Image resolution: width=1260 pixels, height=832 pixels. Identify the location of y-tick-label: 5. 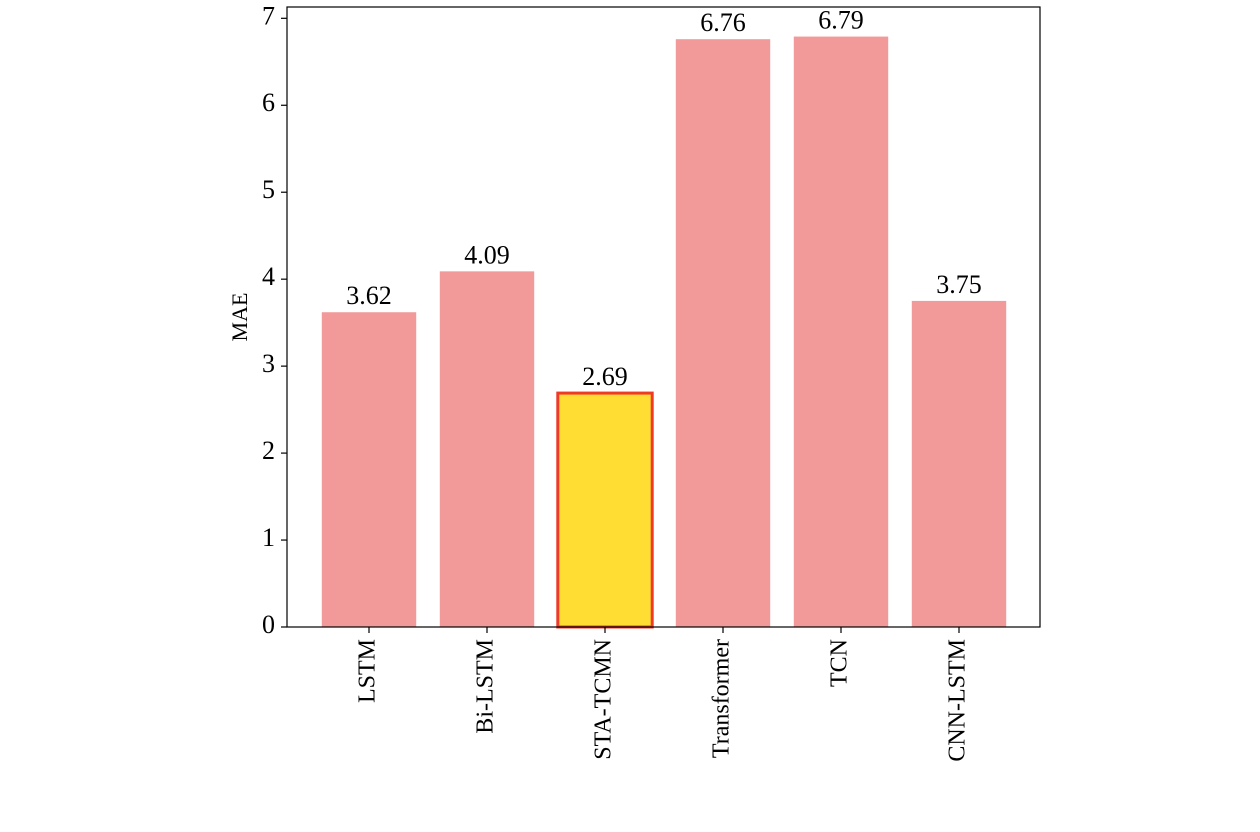
(268, 189).